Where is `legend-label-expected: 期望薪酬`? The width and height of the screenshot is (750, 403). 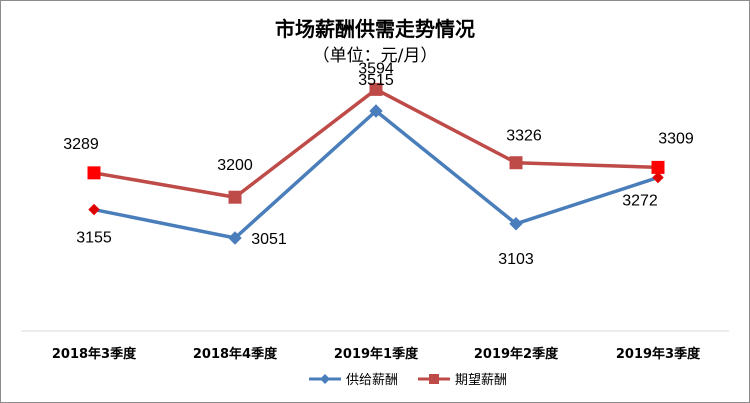
legend-label-expected: 期望薪酬 is located at coordinates (481, 380).